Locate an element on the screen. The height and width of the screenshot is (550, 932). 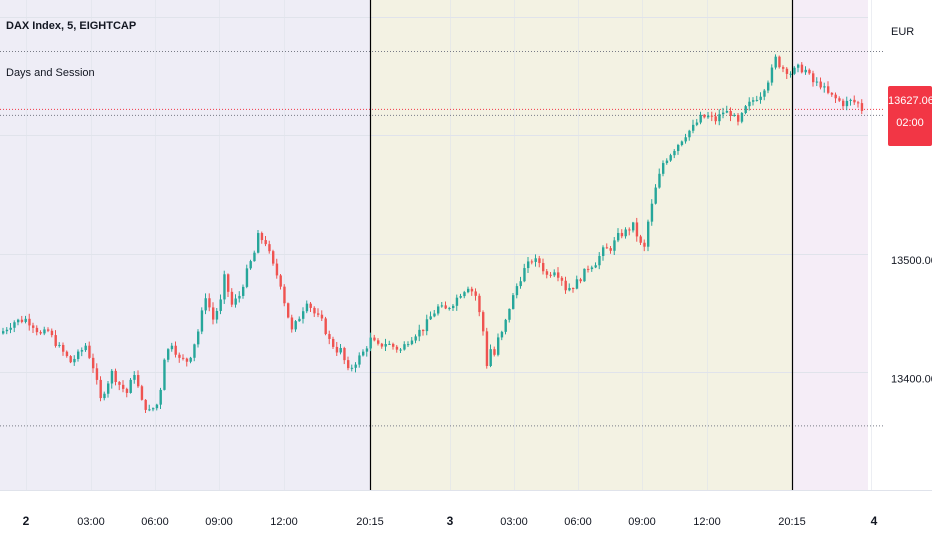
currency-label: EUR is located at coordinates (903, 32).